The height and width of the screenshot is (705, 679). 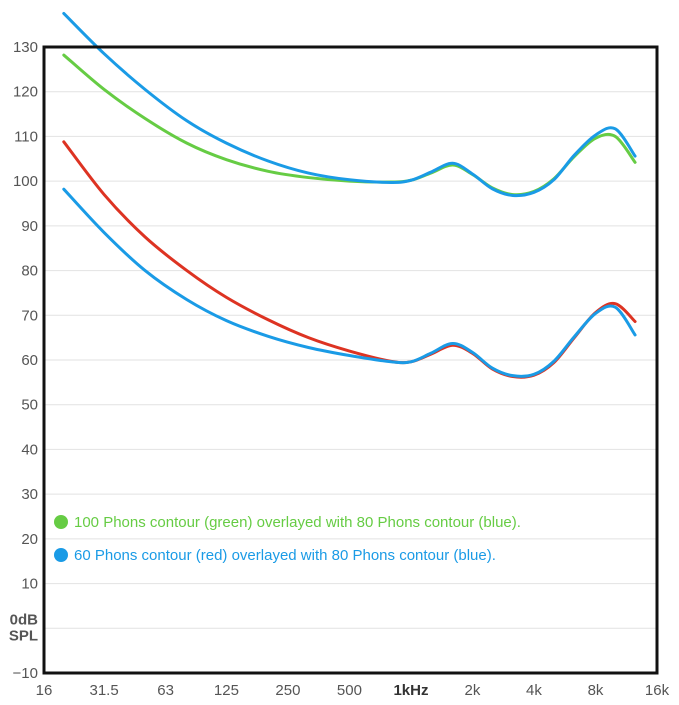 I want to click on y-axis-label-line1: 0dB, so click(x=24, y=619).